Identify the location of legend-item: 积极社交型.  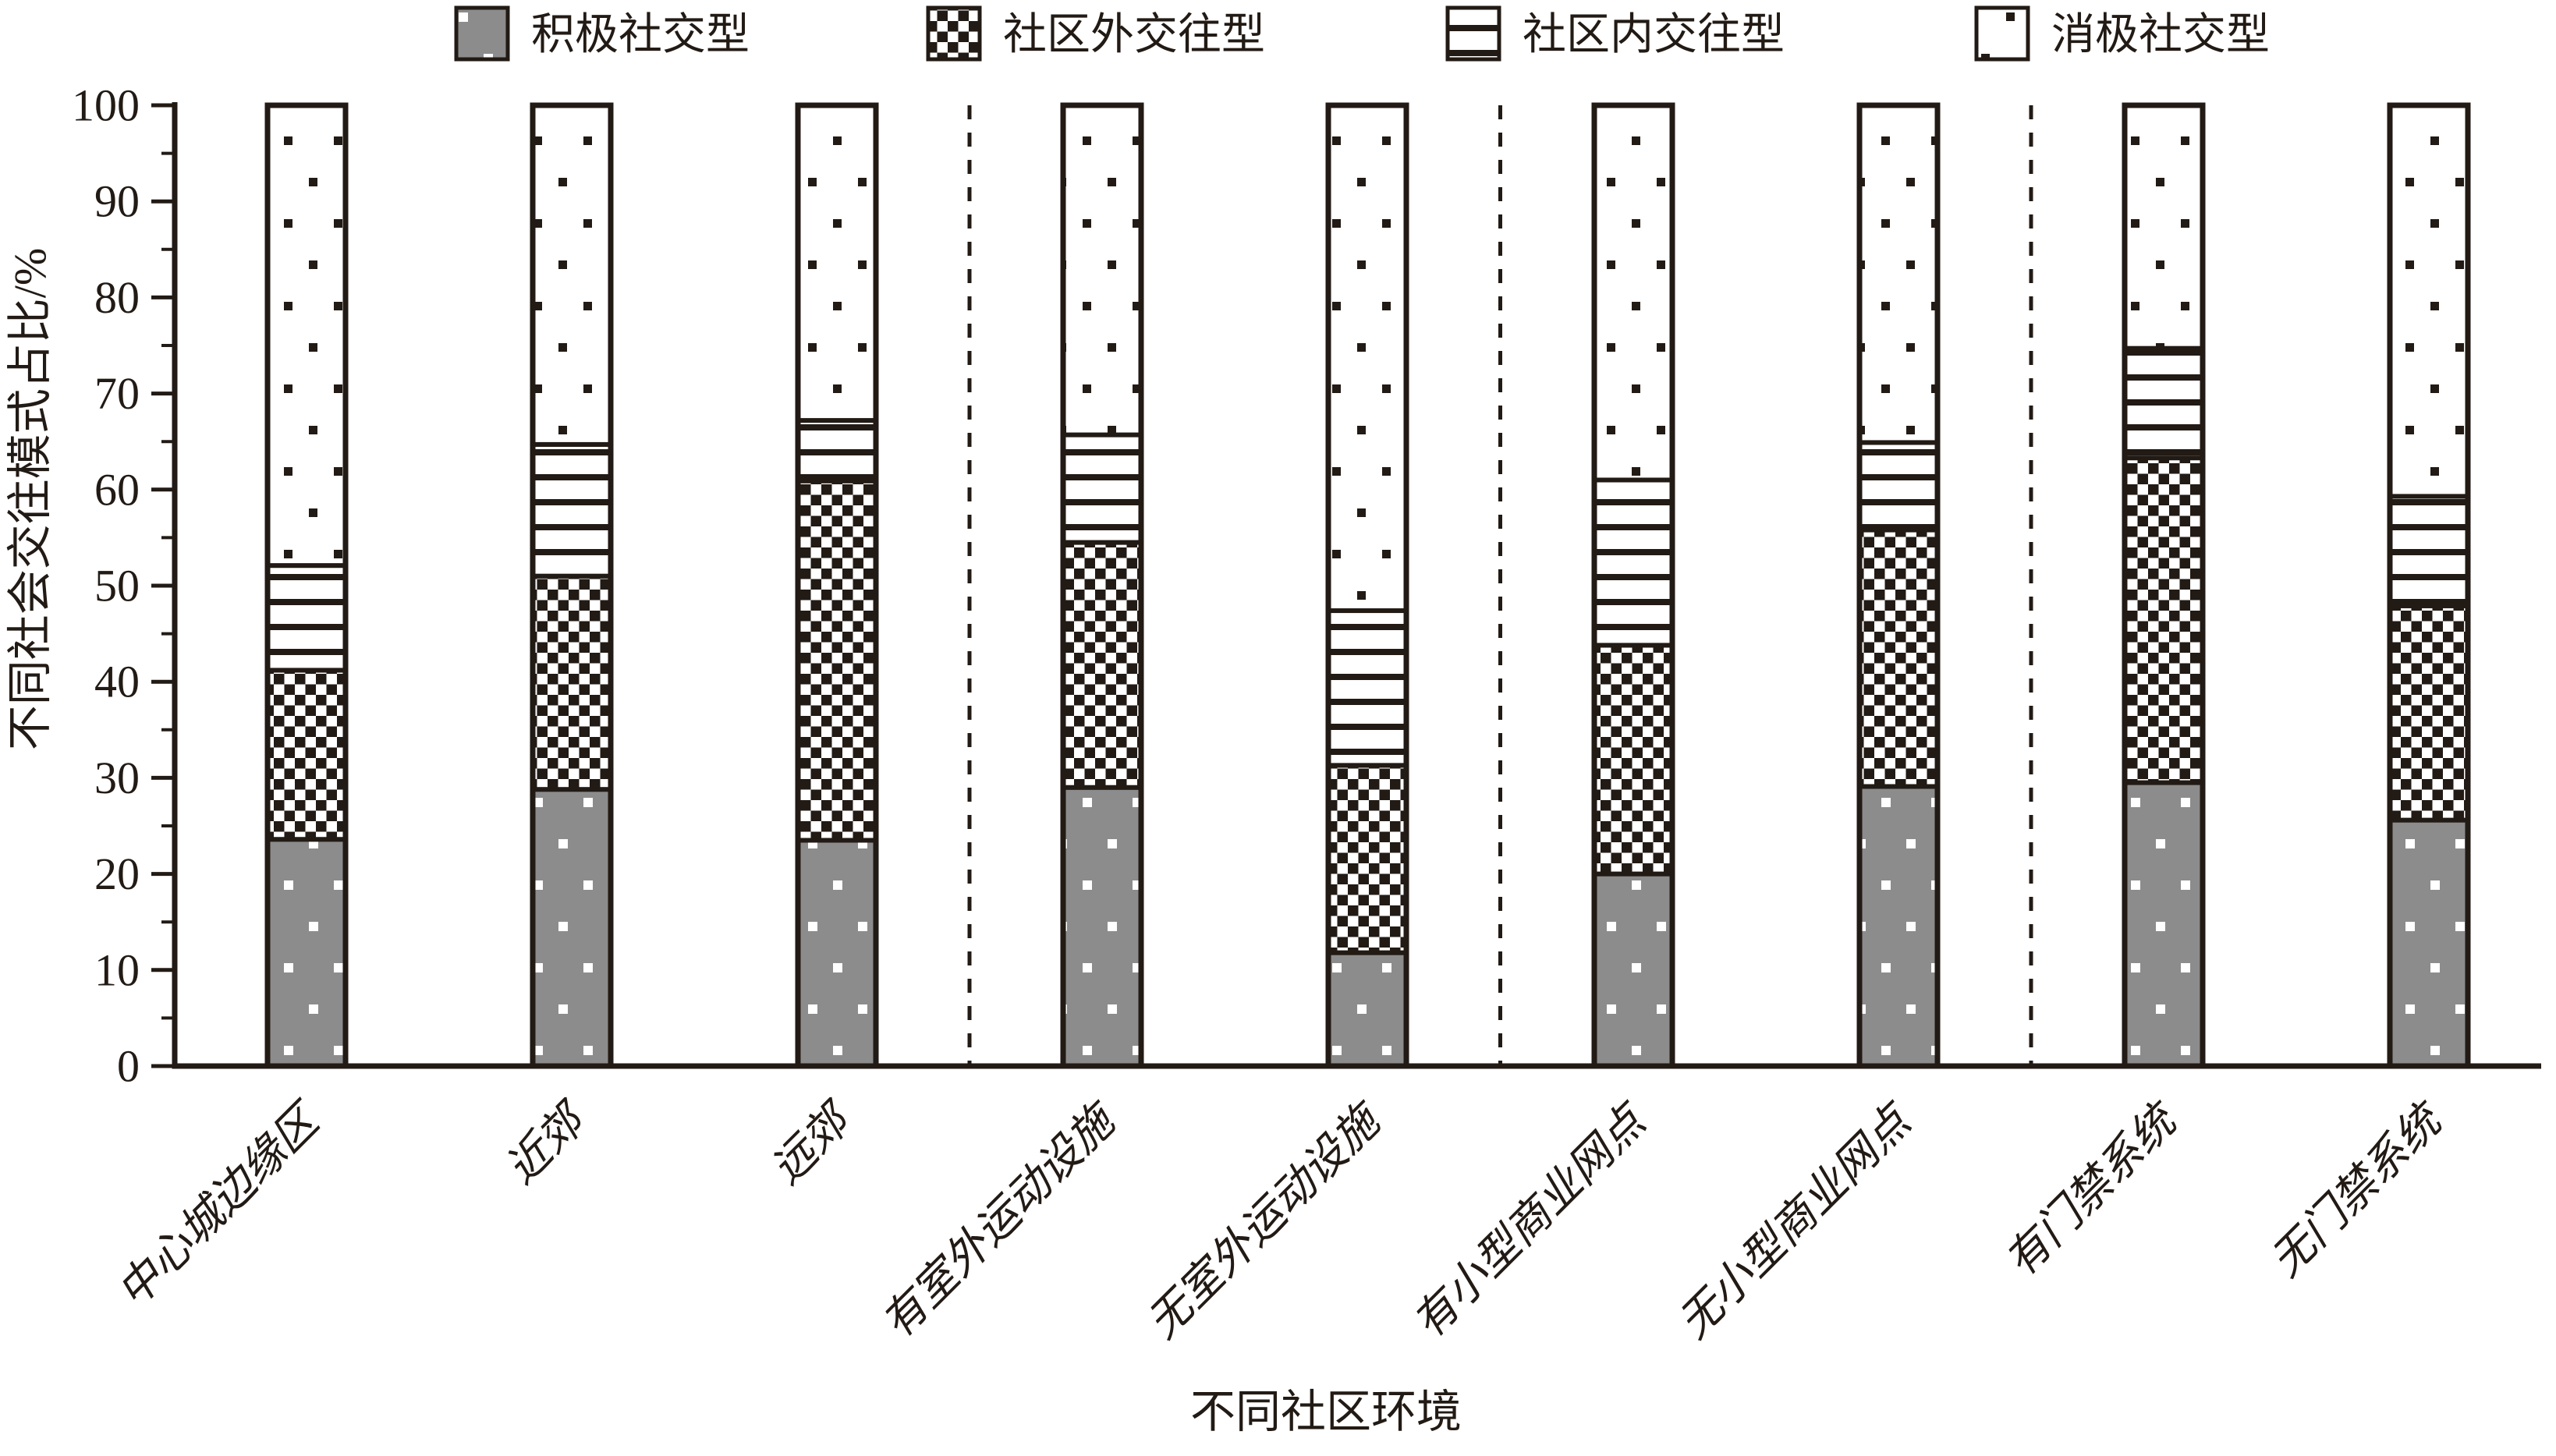
(602, 33).